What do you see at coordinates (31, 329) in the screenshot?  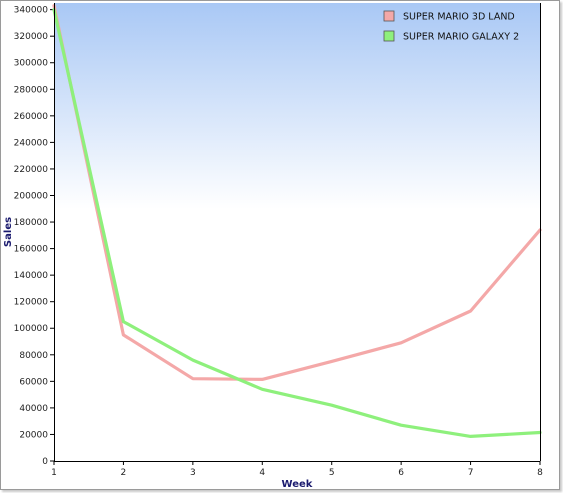 I see `y-tick-label: 100000` at bounding box center [31, 329].